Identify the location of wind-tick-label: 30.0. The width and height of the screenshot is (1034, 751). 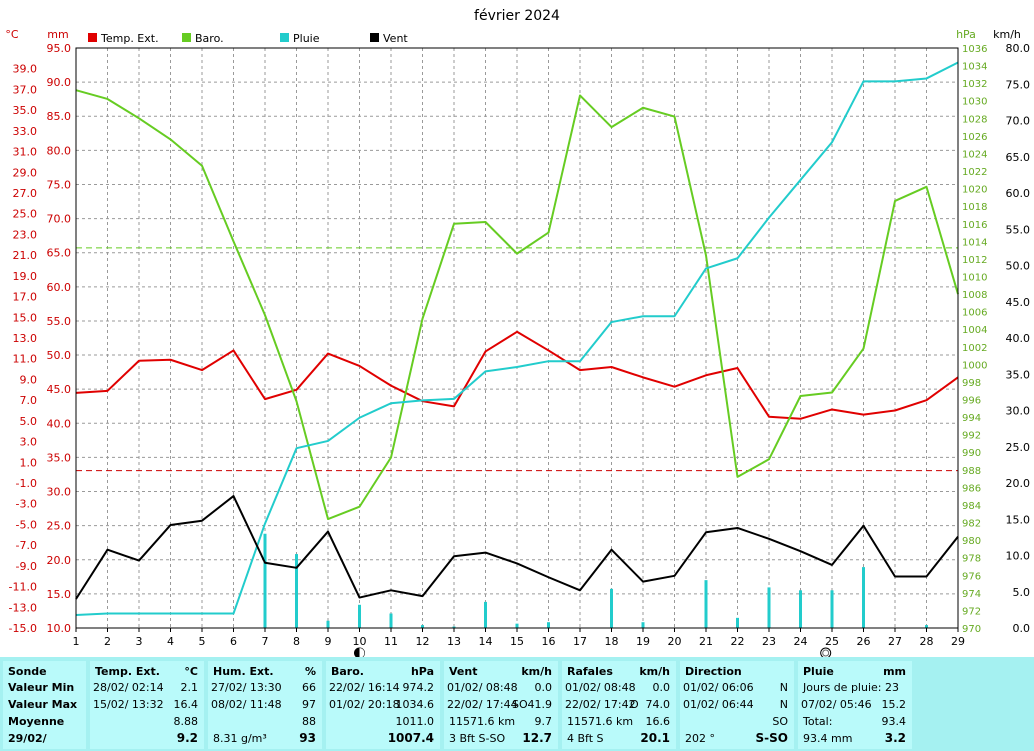
(1018, 411).